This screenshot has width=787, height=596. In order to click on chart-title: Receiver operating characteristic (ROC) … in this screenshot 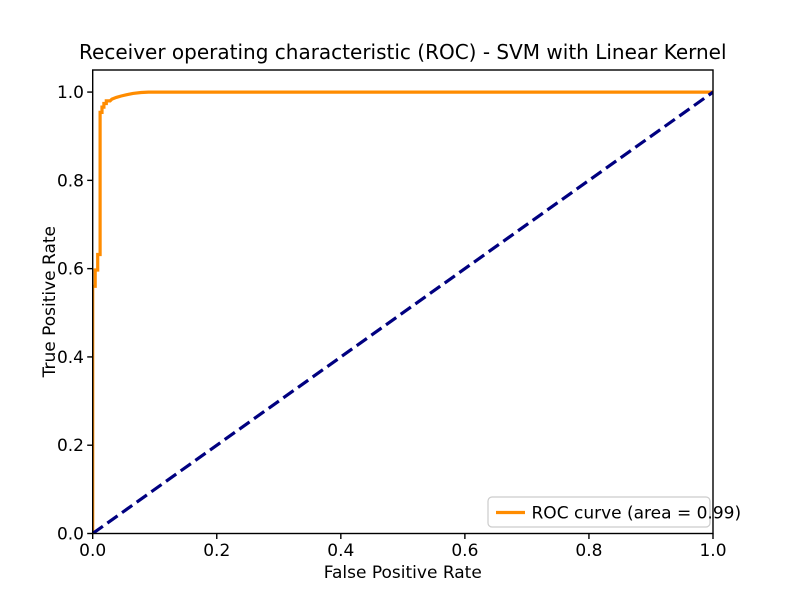, I will do `click(403, 52)`.